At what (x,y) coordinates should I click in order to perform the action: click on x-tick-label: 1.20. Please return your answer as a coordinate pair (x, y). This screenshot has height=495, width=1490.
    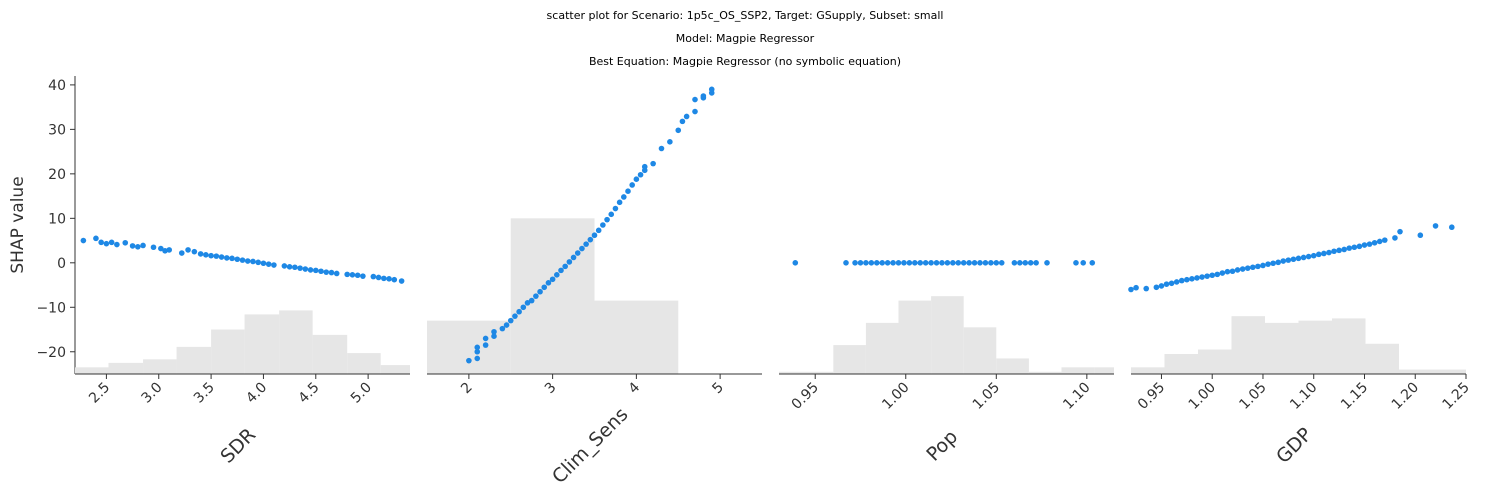
    Looking at the image, I should click on (1405, 396).